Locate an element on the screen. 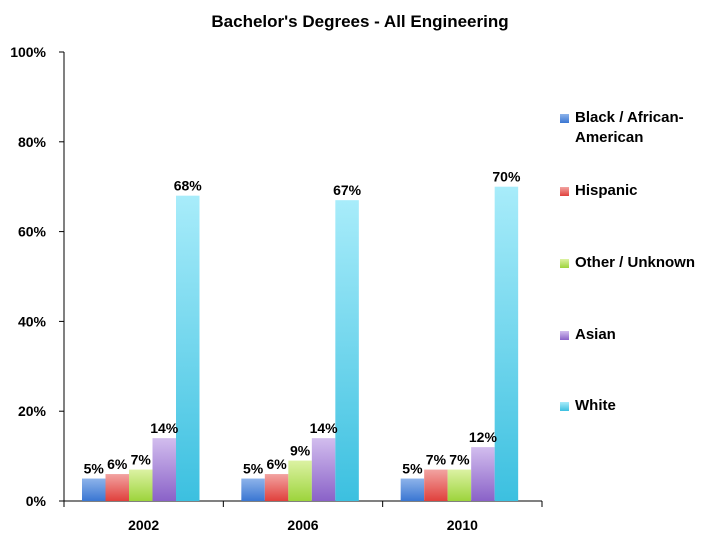 Image resolution: width=720 pixels, height=540 pixels. data-label: 68% is located at coordinates (188, 186).